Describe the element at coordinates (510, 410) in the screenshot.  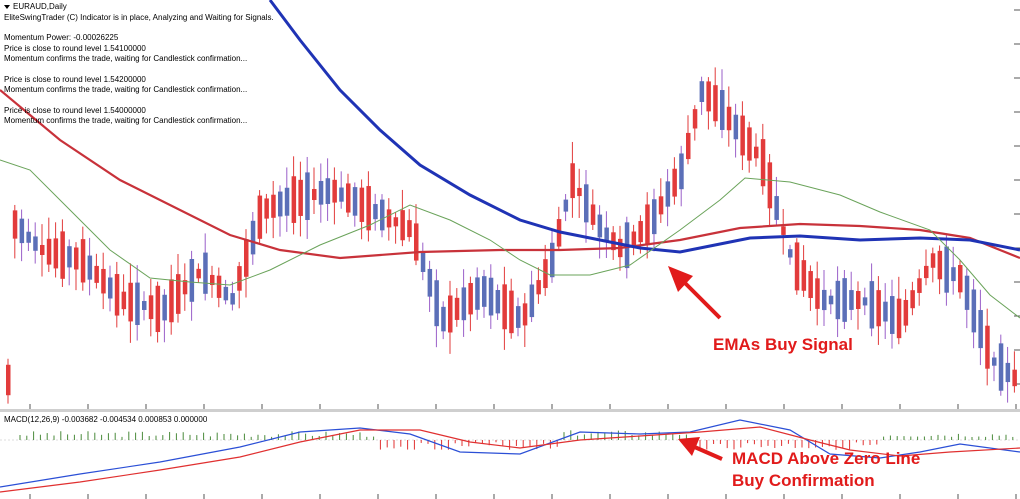
I see `pane-divider` at that location.